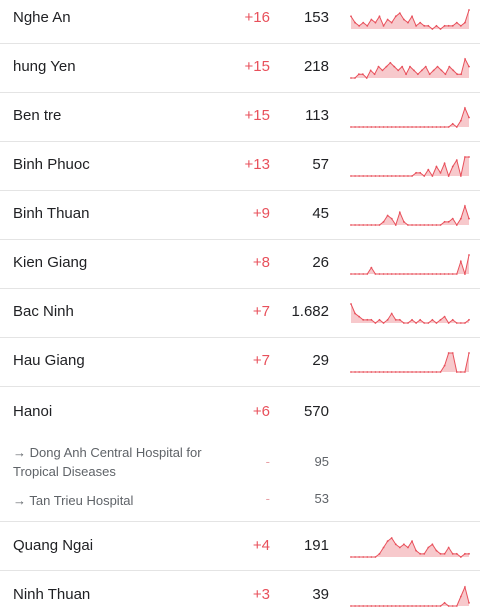 The image size is (480, 616). I want to click on table-row: Quang Ngai +4 191, so click(240, 546).